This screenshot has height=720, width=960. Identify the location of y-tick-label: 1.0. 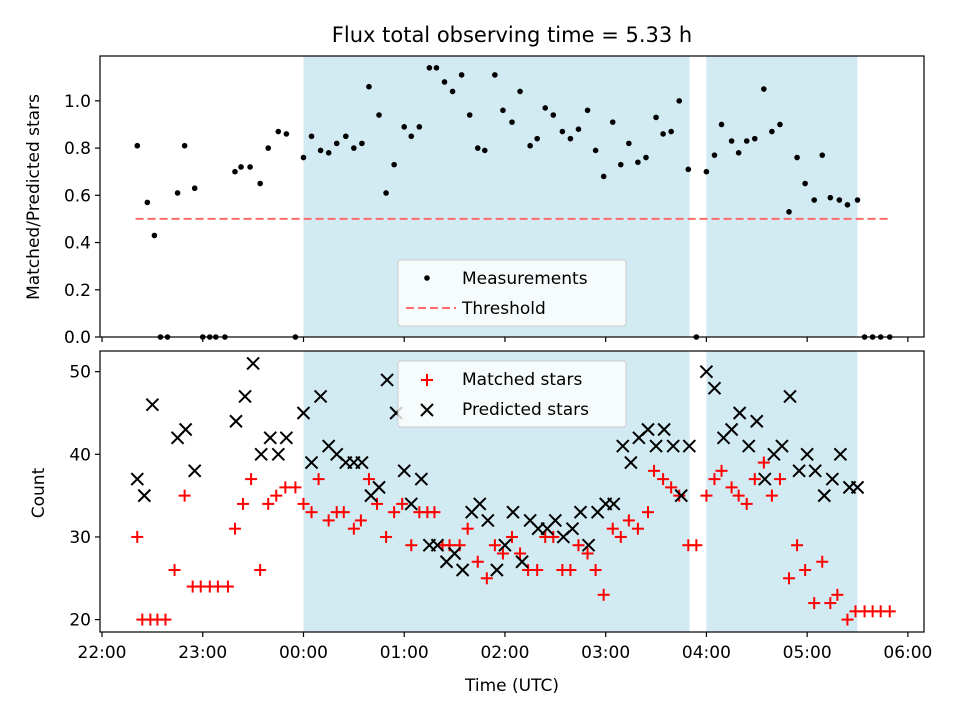
(77, 102).